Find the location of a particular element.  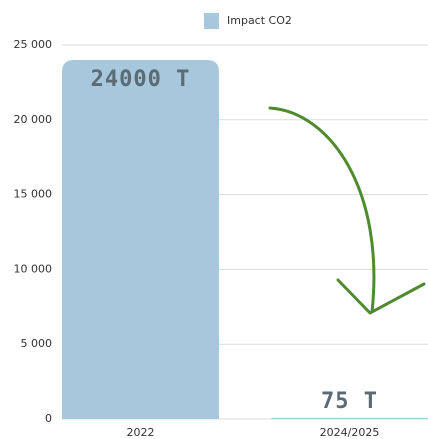

y-tick-label: 25 000 is located at coordinates (33, 44).